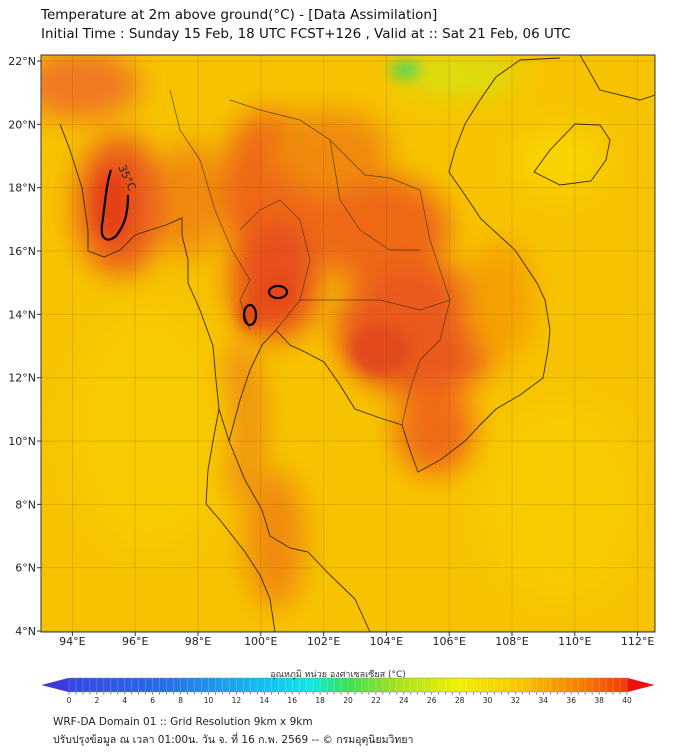 The height and width of the screenshot is (756, 676). I want to click on lat-label: 18°N, so click(22, 188).